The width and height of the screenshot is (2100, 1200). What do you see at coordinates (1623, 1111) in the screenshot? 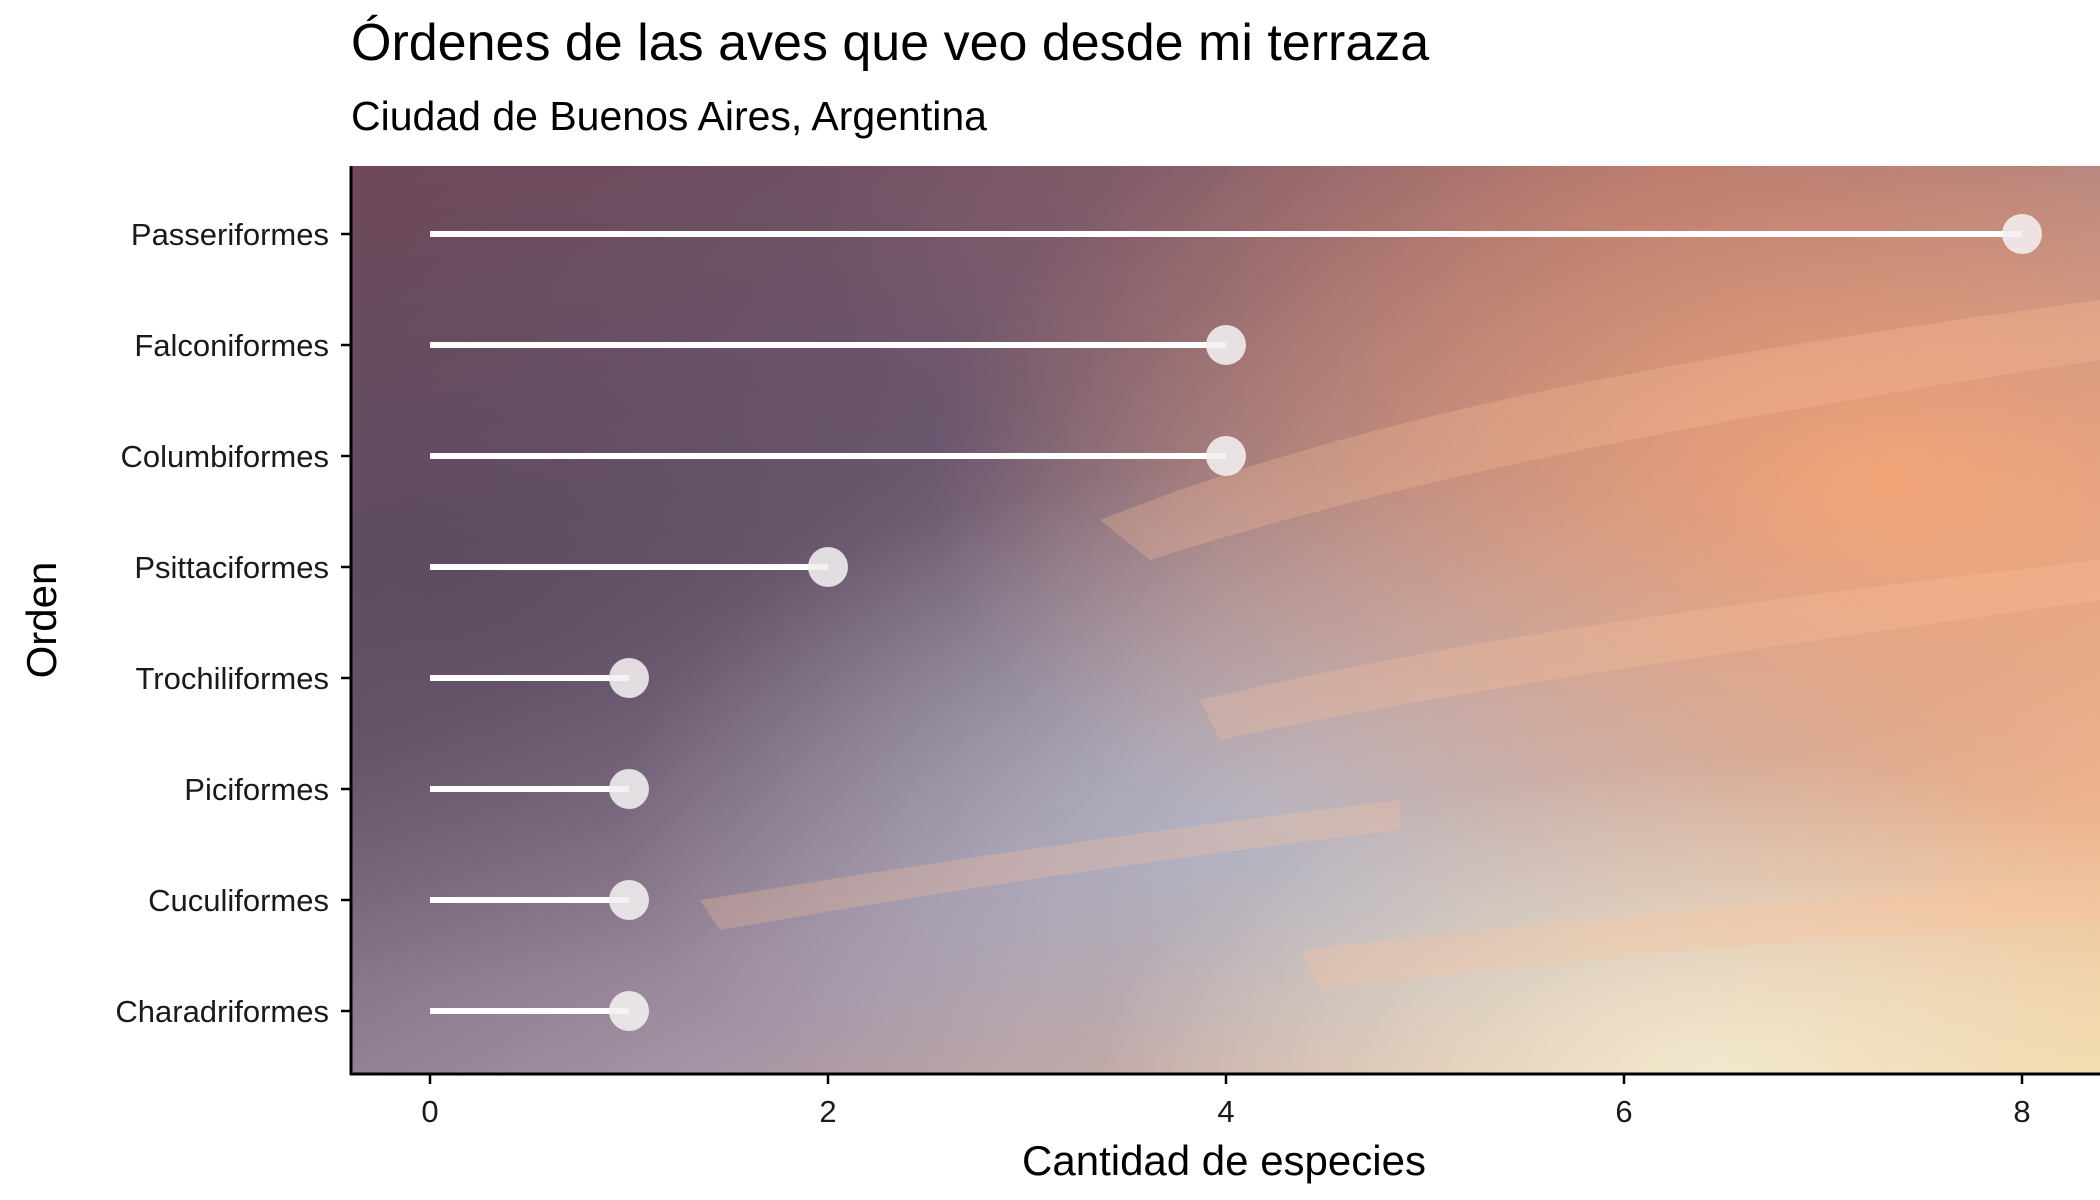
I see `x-tick-label: 6` at bounding box center [1623, 1111].